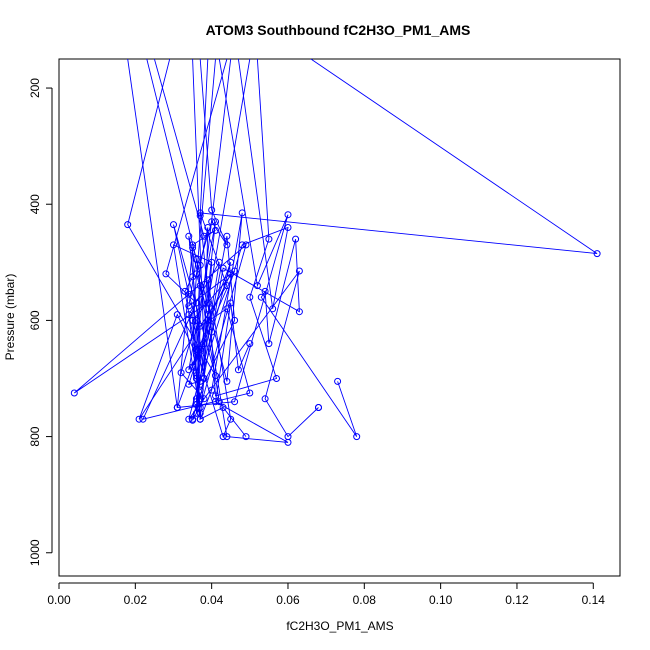  What do you see at coordinates (10, 317) in the screenshot?
I see `y-axis-label: Pressure (mbar)` at bounding box center [10, 317].